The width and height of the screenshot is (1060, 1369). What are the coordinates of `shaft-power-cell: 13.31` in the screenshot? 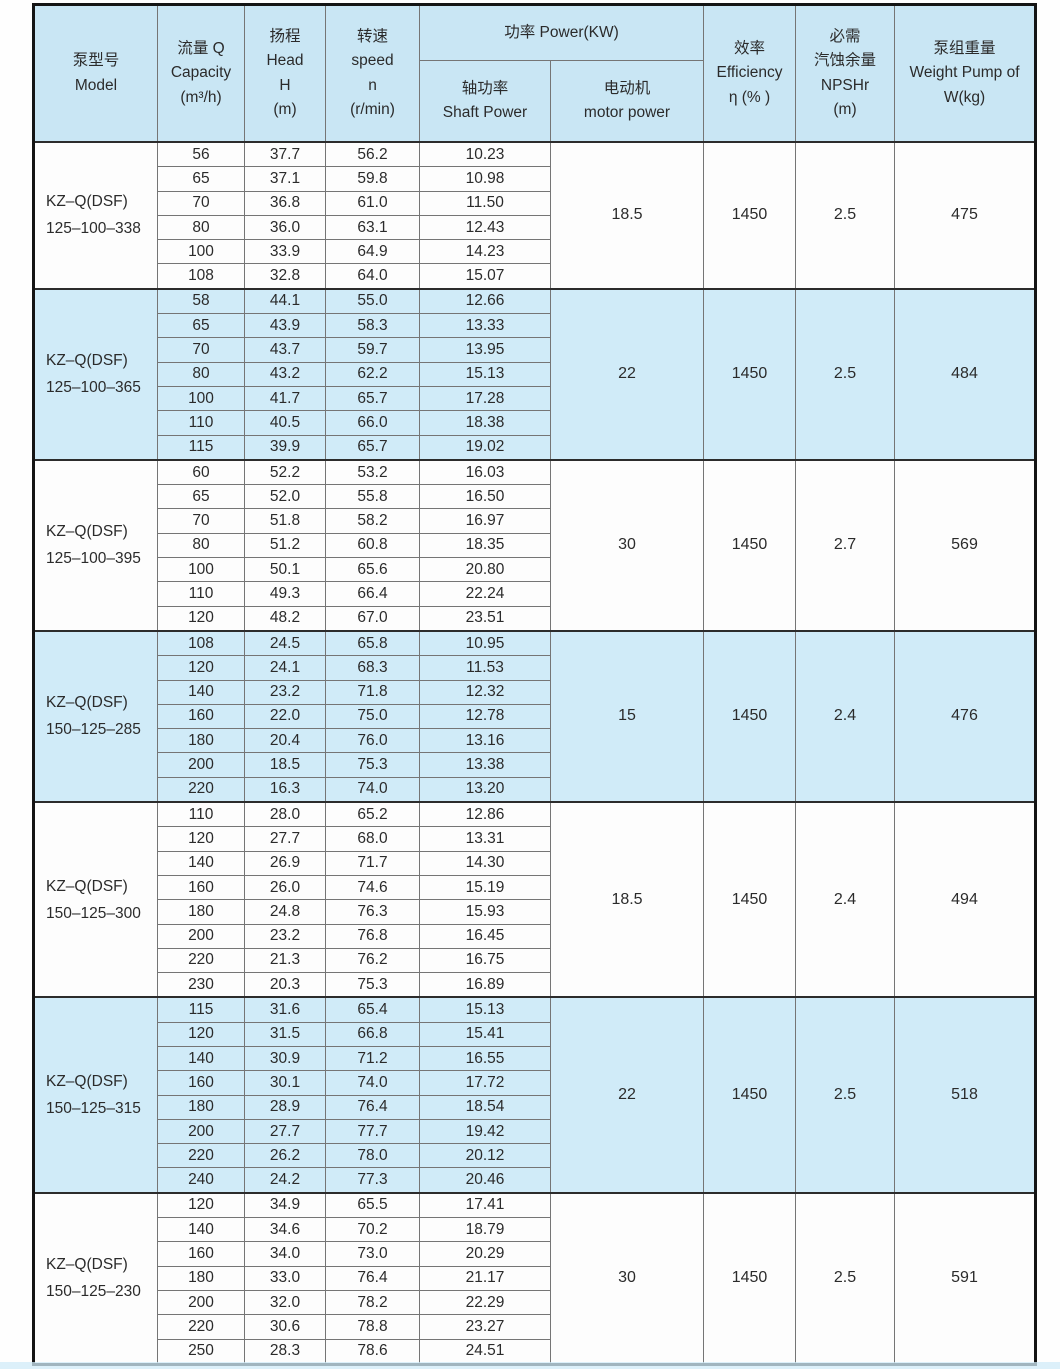 It's located at (485, 839).